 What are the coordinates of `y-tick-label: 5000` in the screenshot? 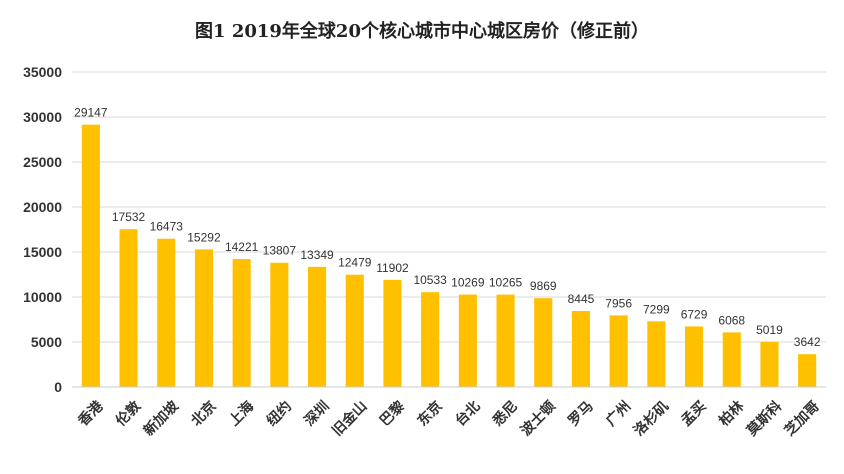 It's located at (46, 342).